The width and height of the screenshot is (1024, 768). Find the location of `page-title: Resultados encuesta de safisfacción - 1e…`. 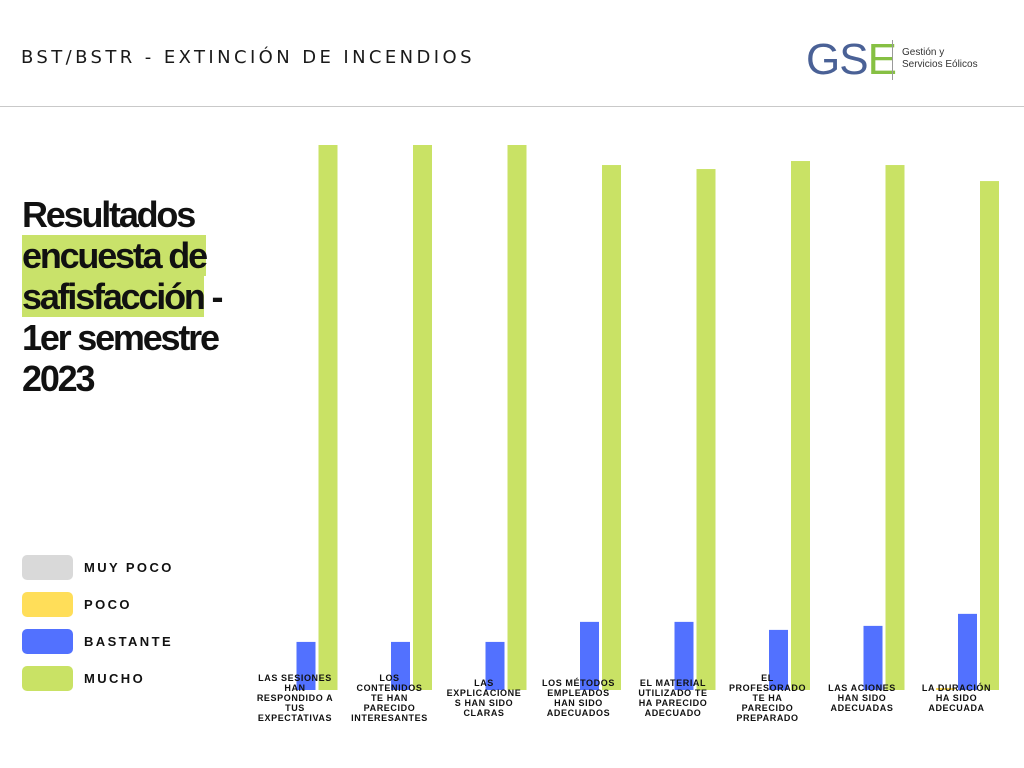

page-title: Resultados encuesta de safisfacción - 1e… is located at coordinates (147, 296).